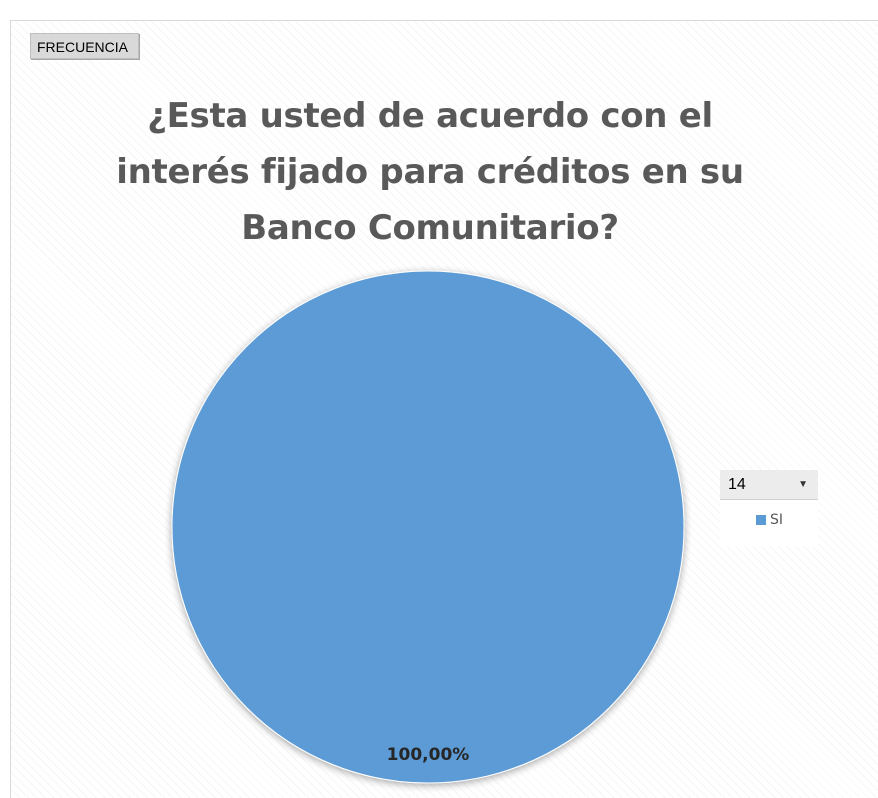 This screenshot has width=878, height=798. What do you see at coordinates (803, 484) in the screenshot?
I see `chevron-down-icon: ▼` at bounding box center [803, 484].